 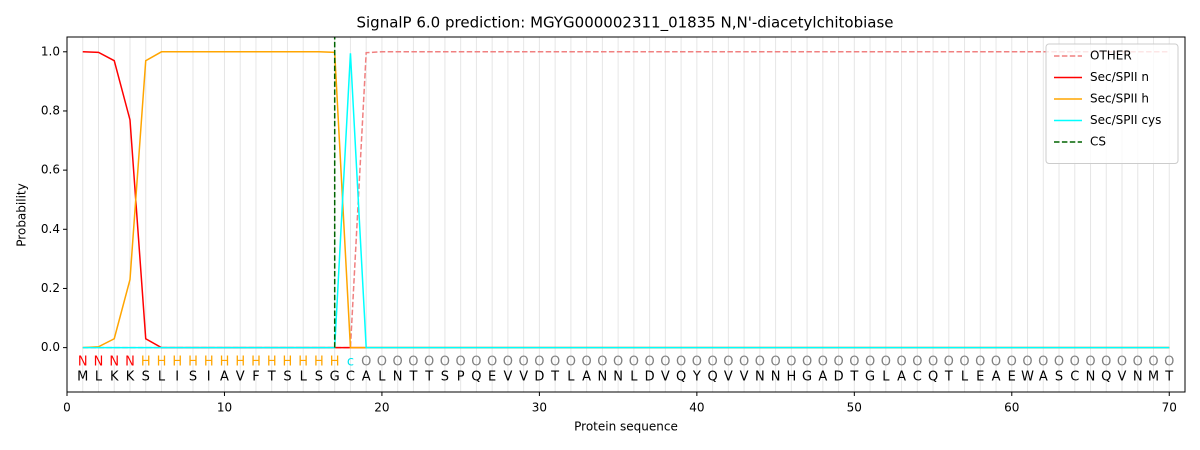 I want to click on residue-label: c, so click(x=350, y=361).